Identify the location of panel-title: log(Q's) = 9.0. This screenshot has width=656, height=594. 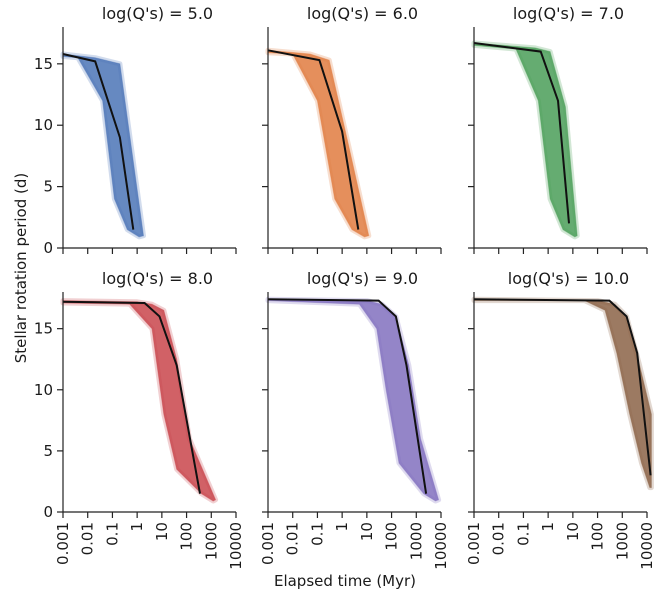
(362, 278).